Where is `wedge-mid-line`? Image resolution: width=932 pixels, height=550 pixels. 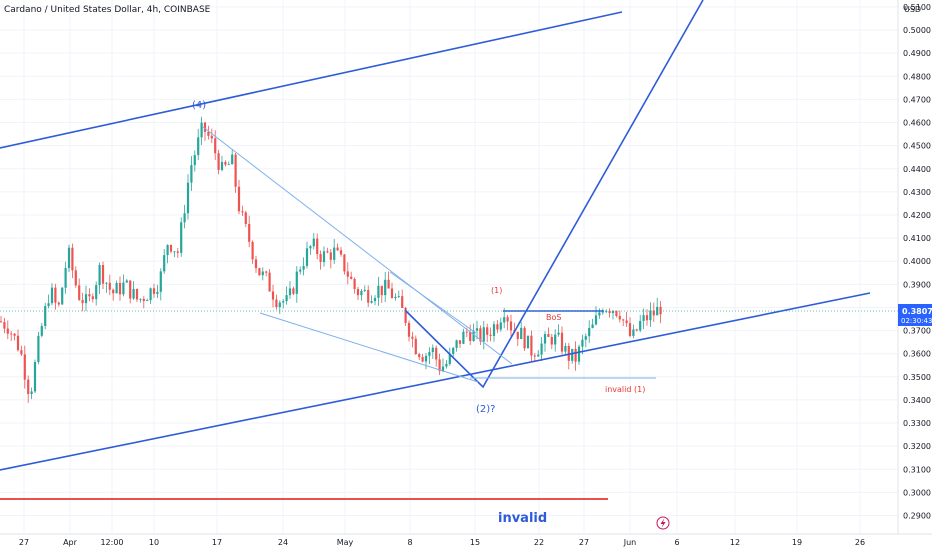
wedge-mid-line is located at coordinates (433, 302).